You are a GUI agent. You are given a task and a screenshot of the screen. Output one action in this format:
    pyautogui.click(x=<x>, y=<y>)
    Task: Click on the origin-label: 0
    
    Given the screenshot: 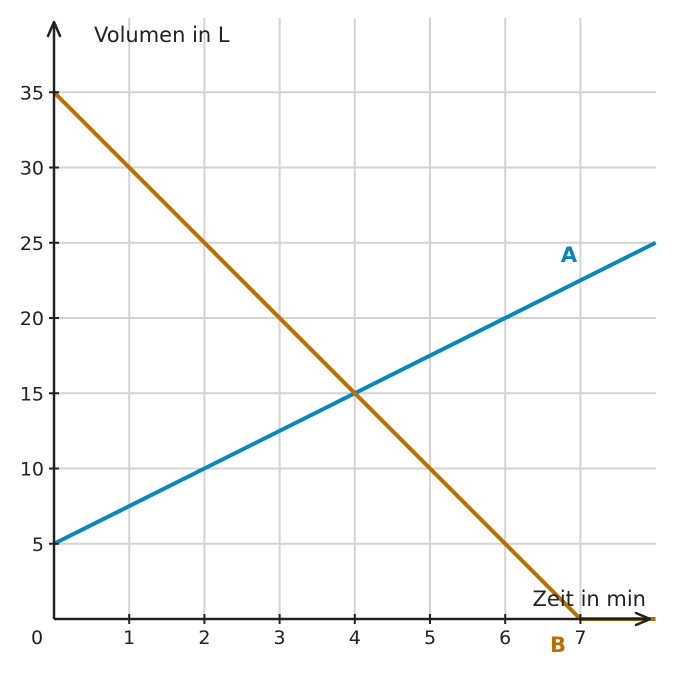 What is the action you would take?
    pyautogui.click(x=37, y=638)
    